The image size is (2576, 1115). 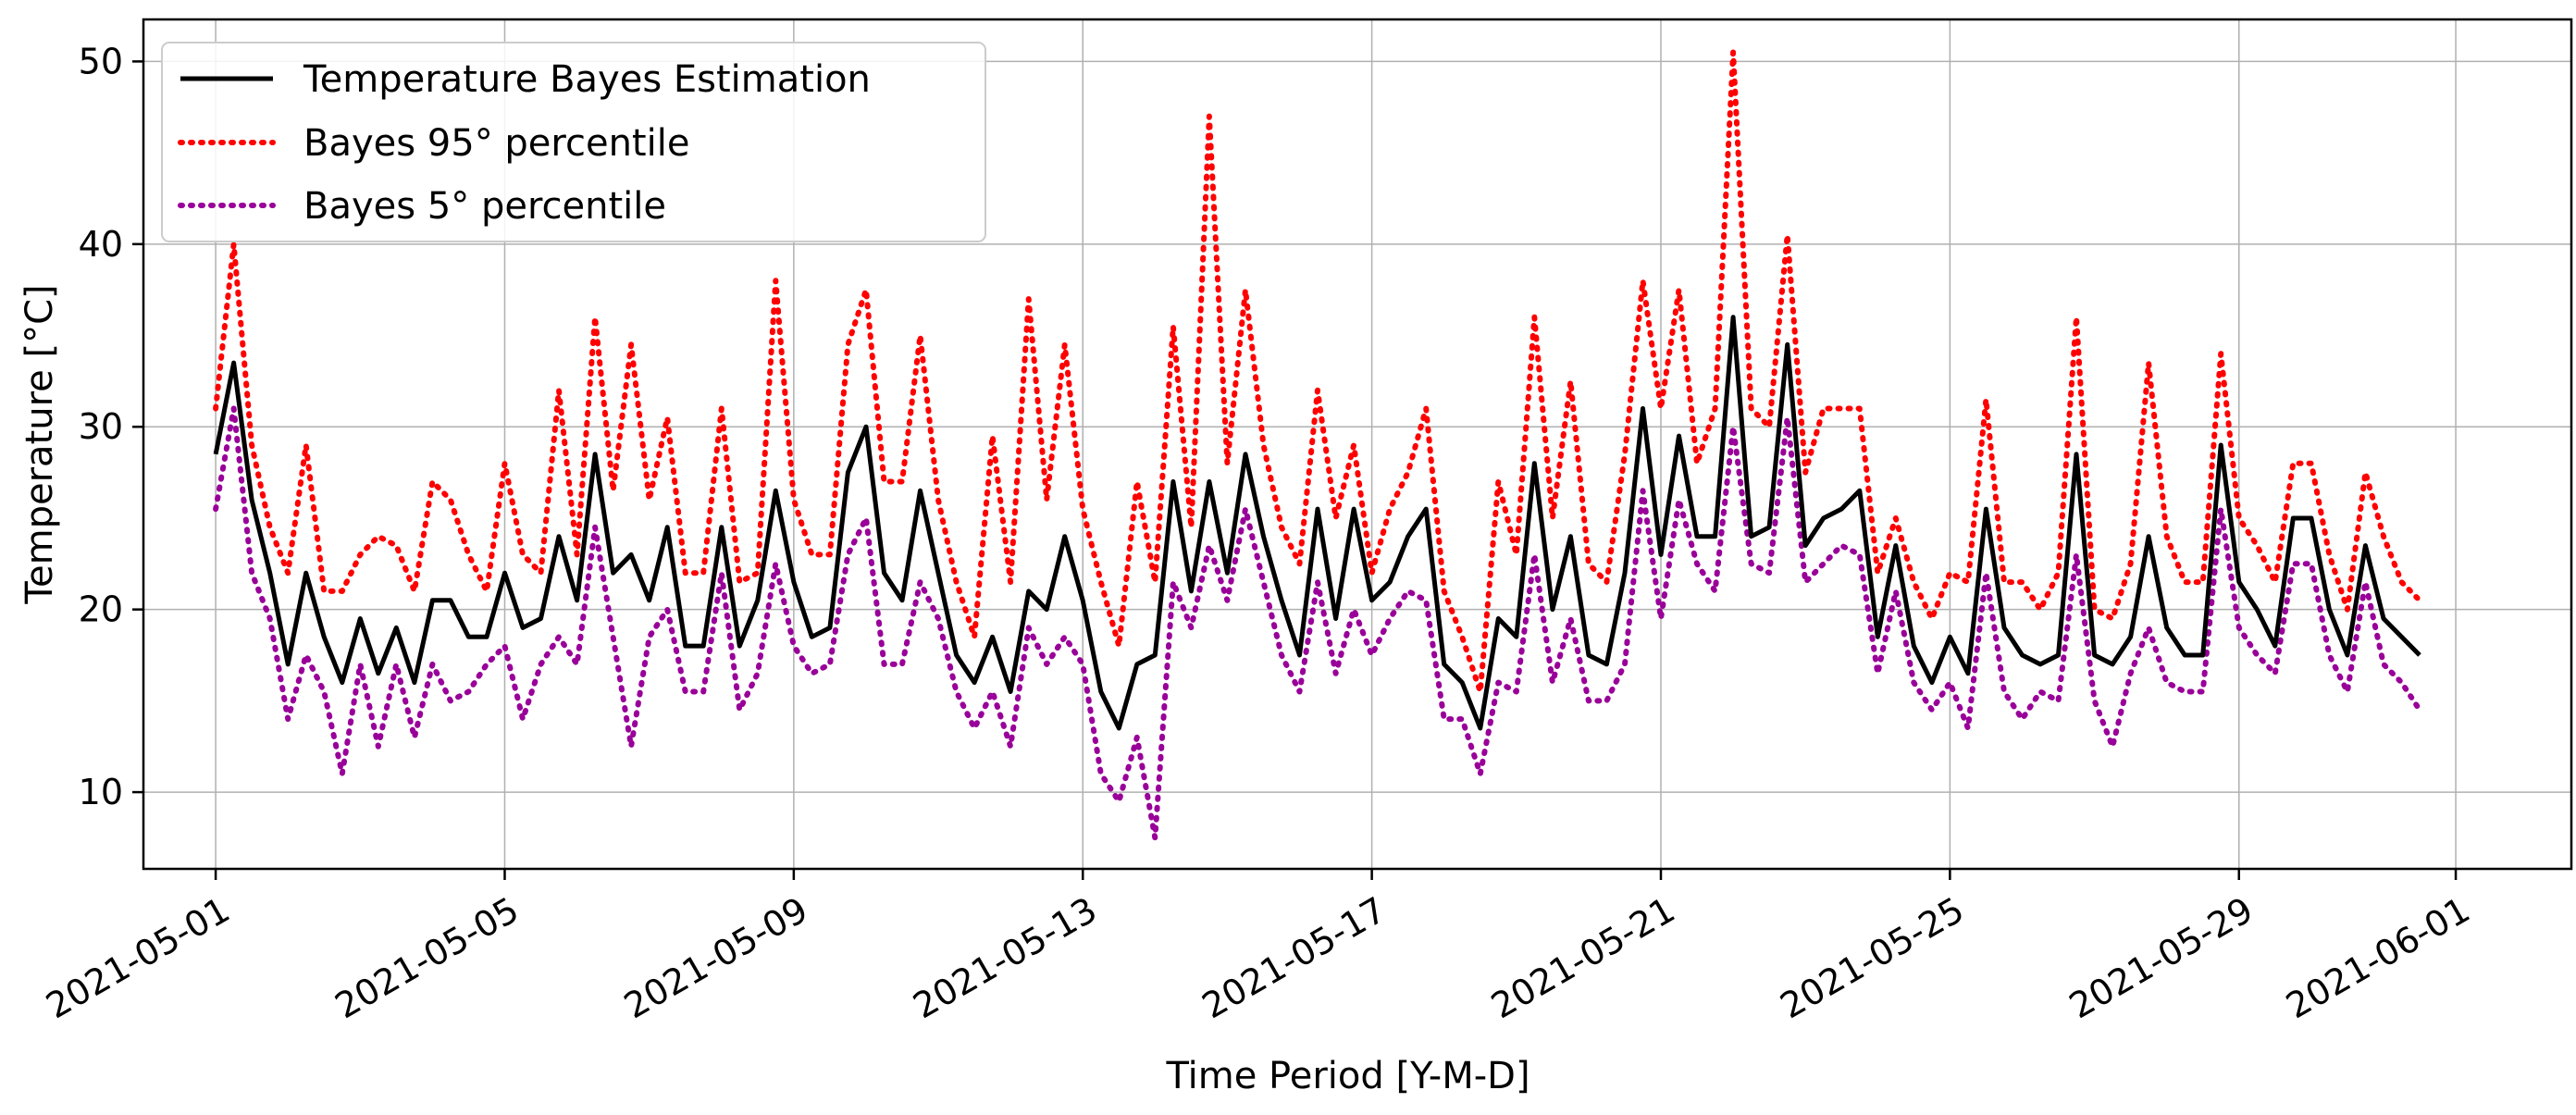 What do you see at coordinates (101, 610) in the screenshot?
I see `y-tick-label: 20` at bounding box center [101, 610].